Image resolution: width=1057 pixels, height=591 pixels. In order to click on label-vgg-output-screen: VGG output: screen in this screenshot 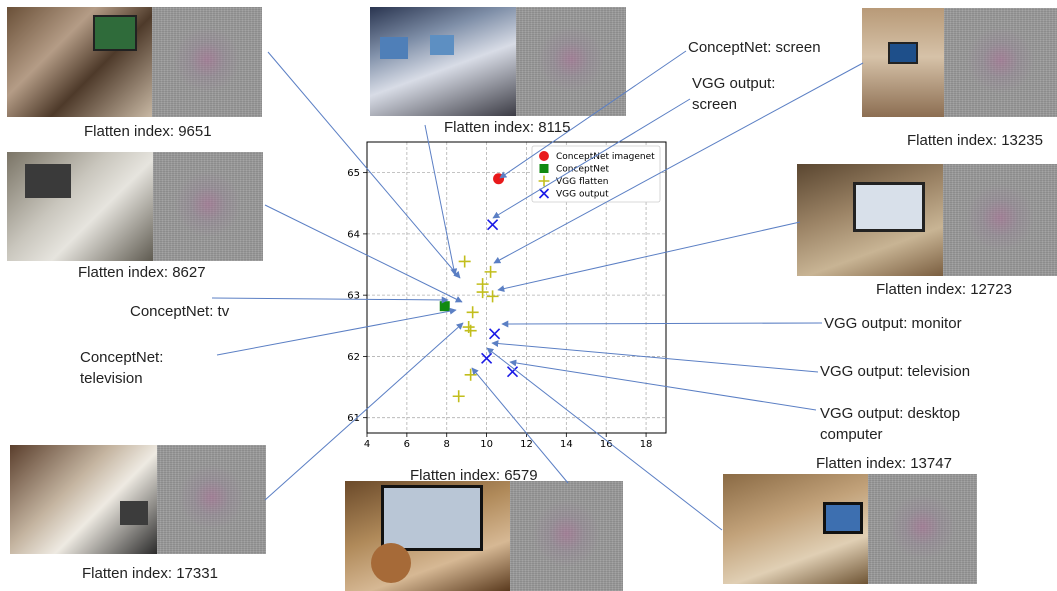, I will do `click(734, 94)`.